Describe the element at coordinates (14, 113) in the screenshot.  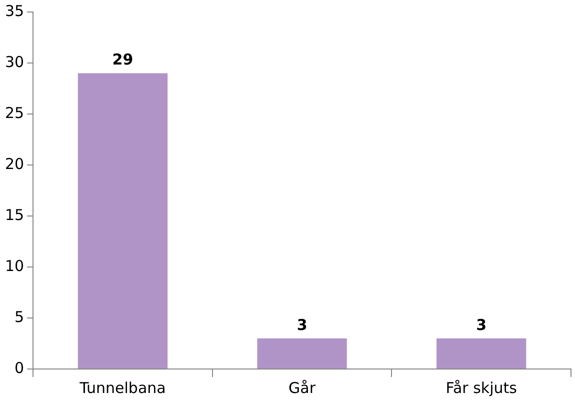
I see `y-tick-label: 25` at that location.